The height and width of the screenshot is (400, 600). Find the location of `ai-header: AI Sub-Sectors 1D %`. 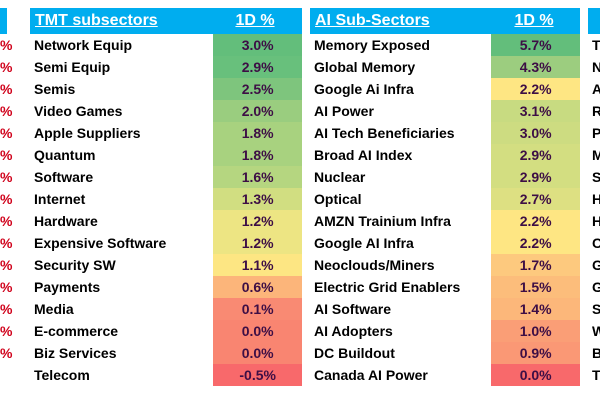

ai-header: AI Sub-Sectors 1D % is located at coordinates (445, 21).